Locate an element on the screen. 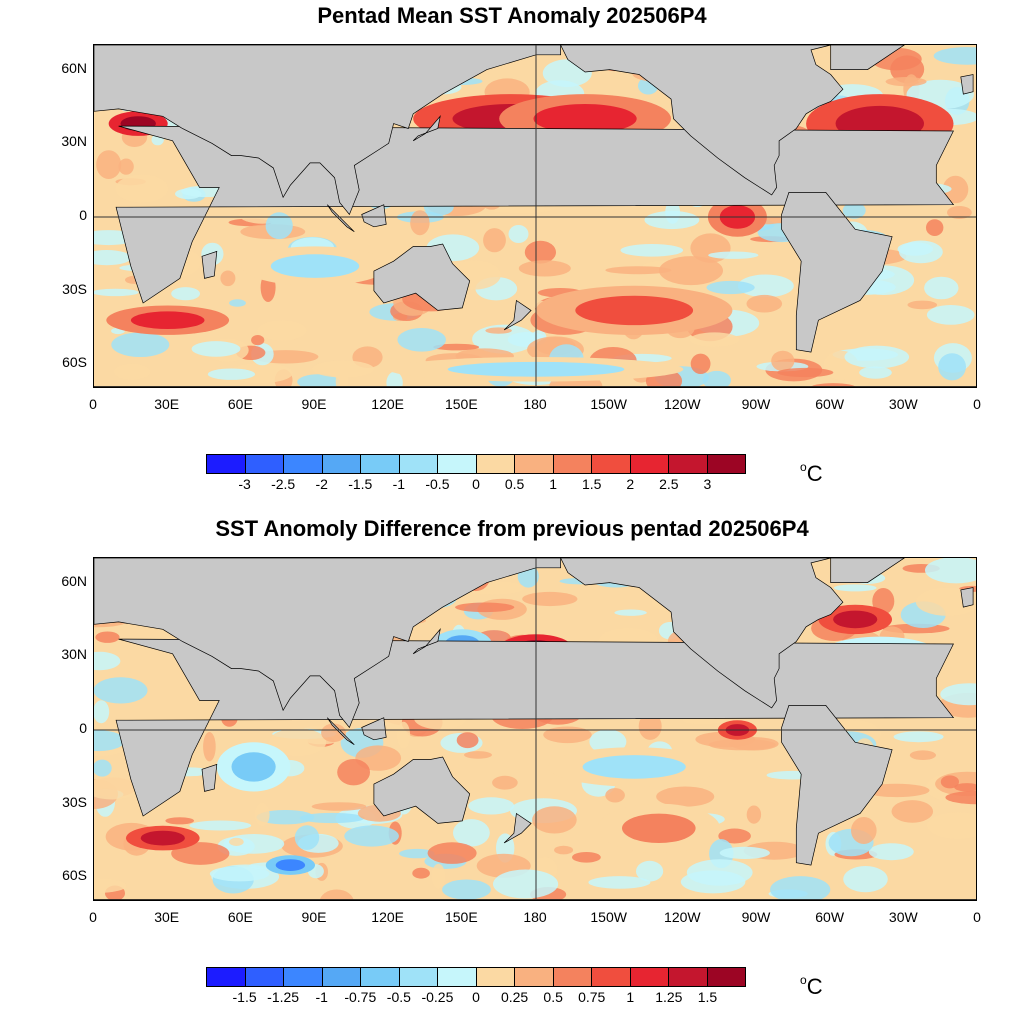 This screenshot has width=1024, height=1024. lon-tick-label: 60W is located at coordinates (830, 404).